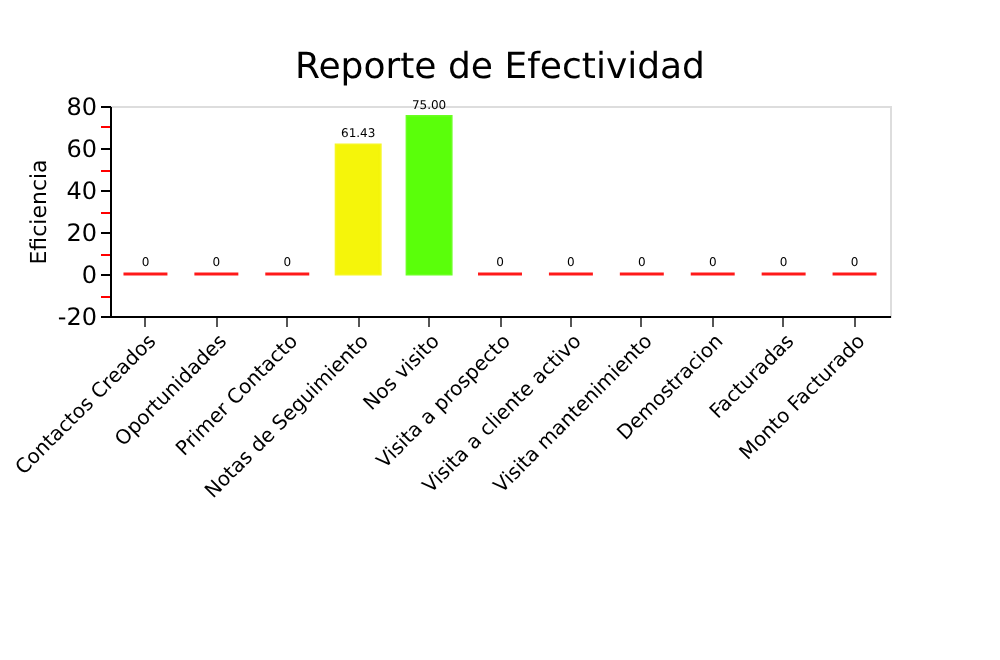 The height and width of the screenshot is (660, 1000). I want to click on y-tick-label: 60, so click(81, 149).